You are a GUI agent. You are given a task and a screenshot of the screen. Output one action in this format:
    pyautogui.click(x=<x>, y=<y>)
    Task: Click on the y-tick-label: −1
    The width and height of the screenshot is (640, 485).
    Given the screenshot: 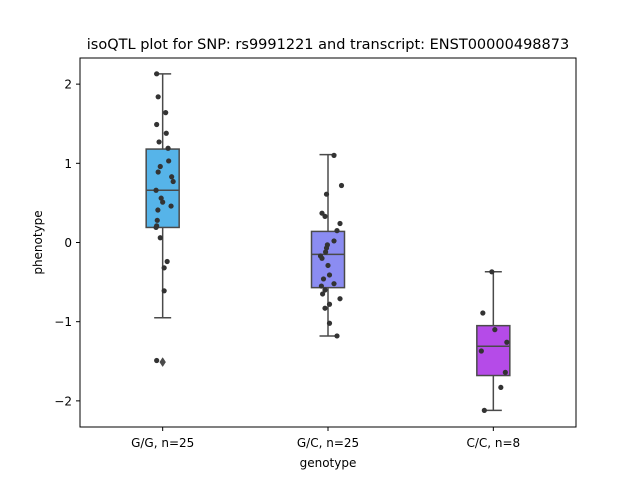 What is the action you would take?
    pyautogui.click(x=63, y=322)
    